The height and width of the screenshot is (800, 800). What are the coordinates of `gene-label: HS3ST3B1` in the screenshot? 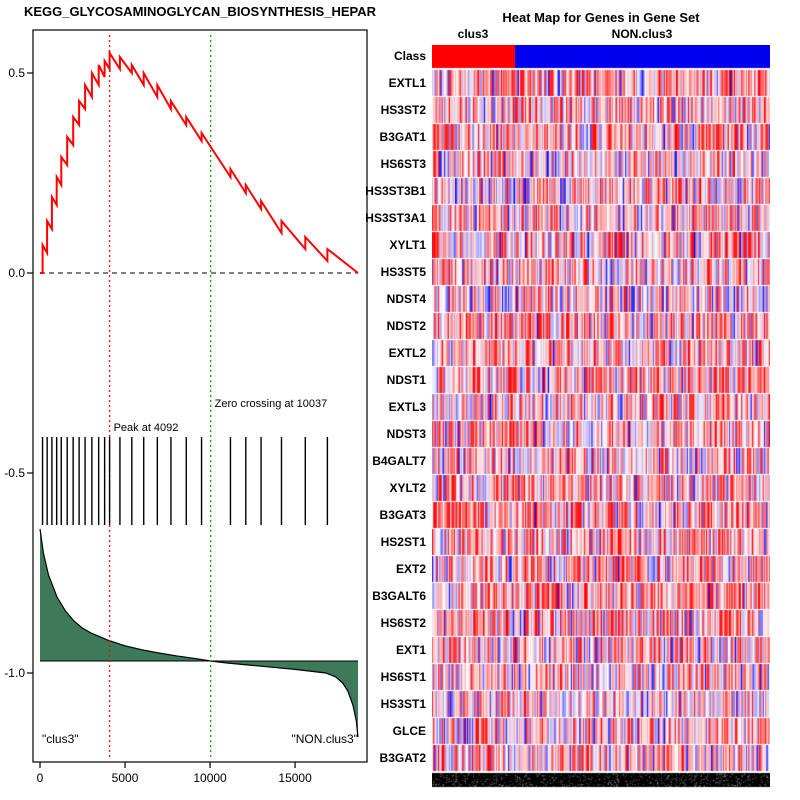 It's located at (395, 191).